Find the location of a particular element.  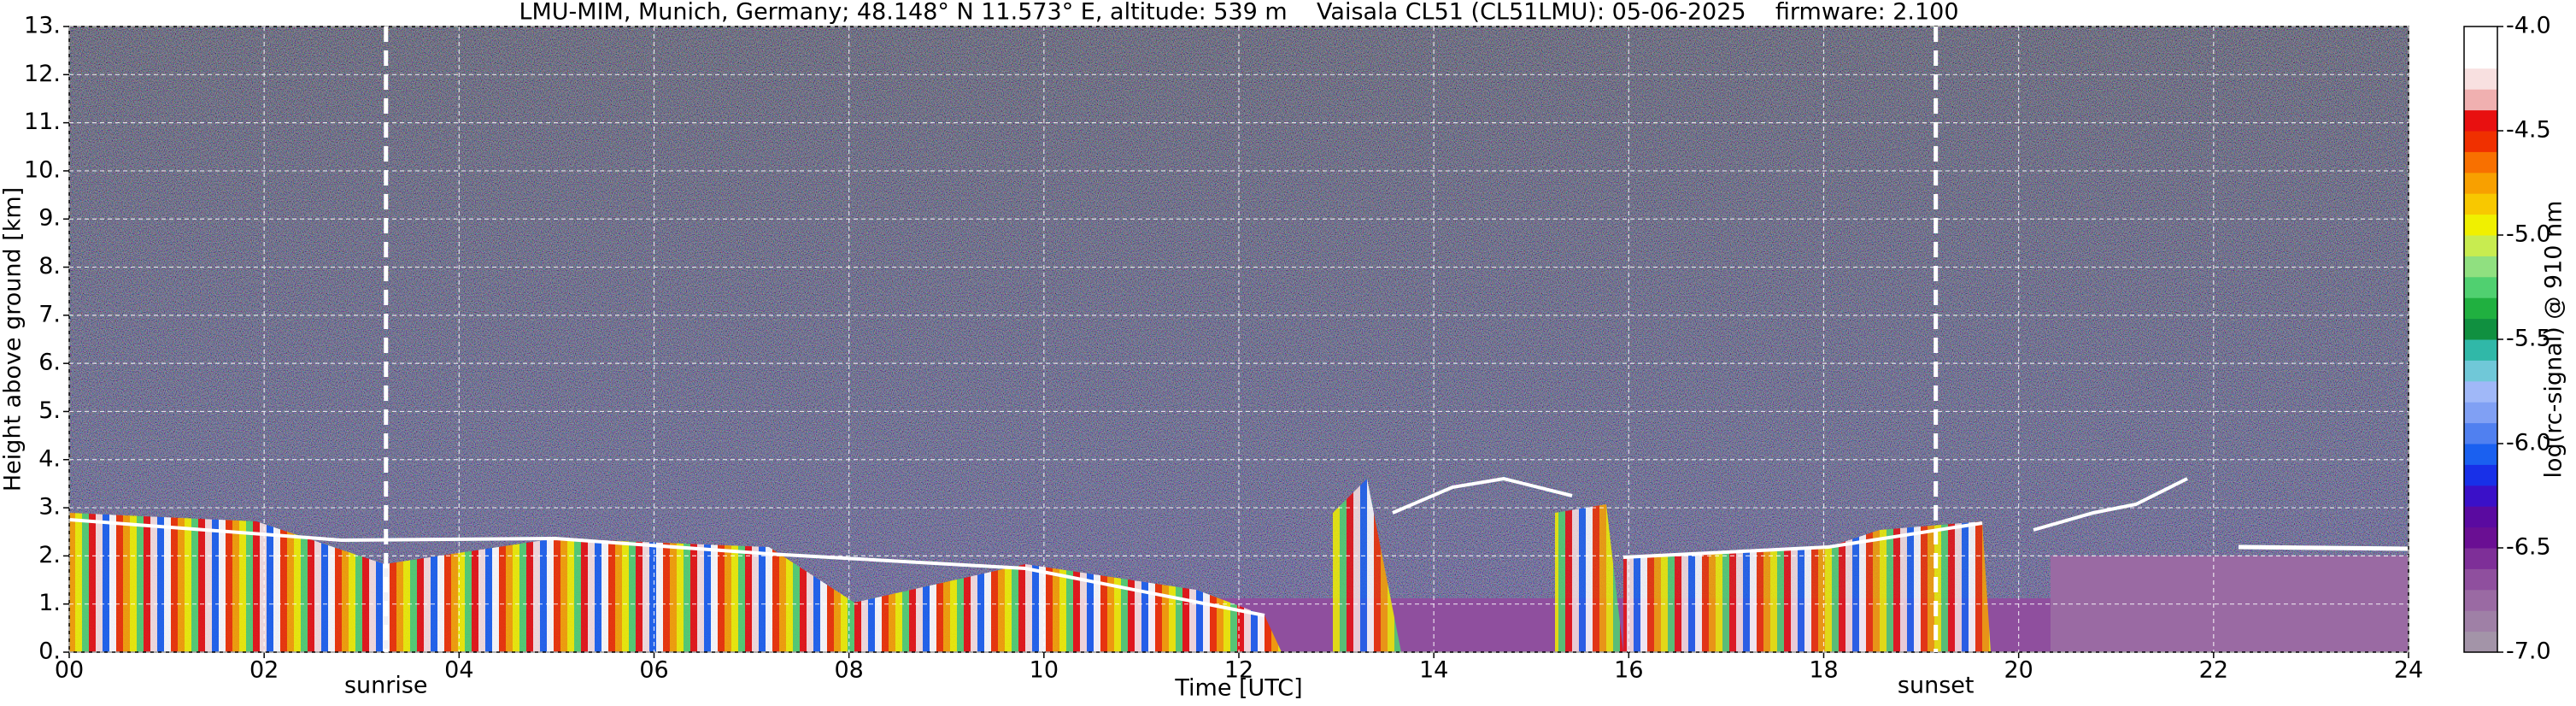

x-tick-label: 24 is located at coordinates (2408, 670).